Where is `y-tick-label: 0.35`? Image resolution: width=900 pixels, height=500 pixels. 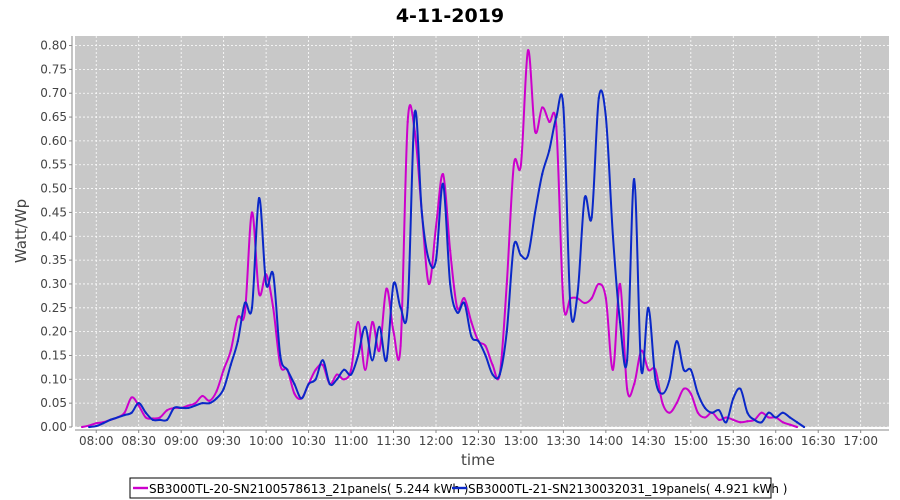 y-tick-label: 0.35 is located at coordinates (53, 260).